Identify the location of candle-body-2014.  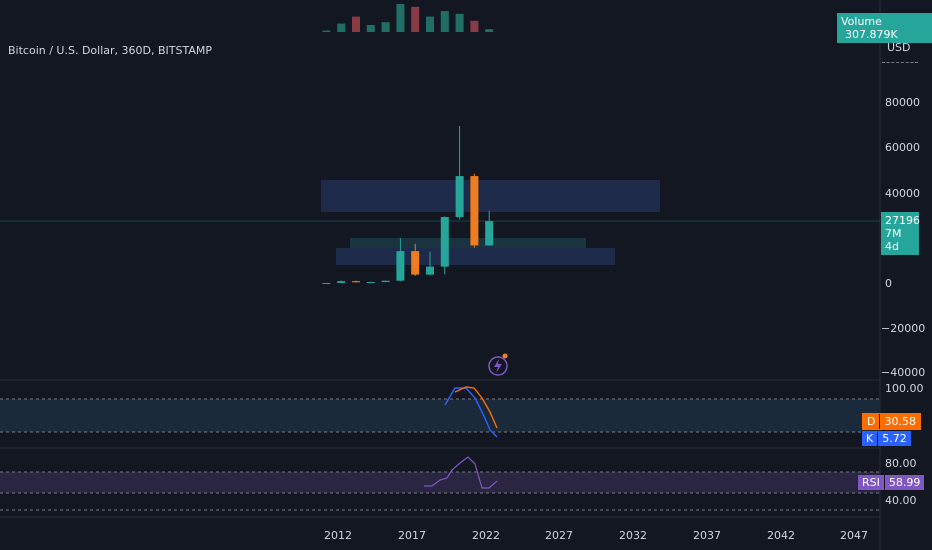
(356, 282).